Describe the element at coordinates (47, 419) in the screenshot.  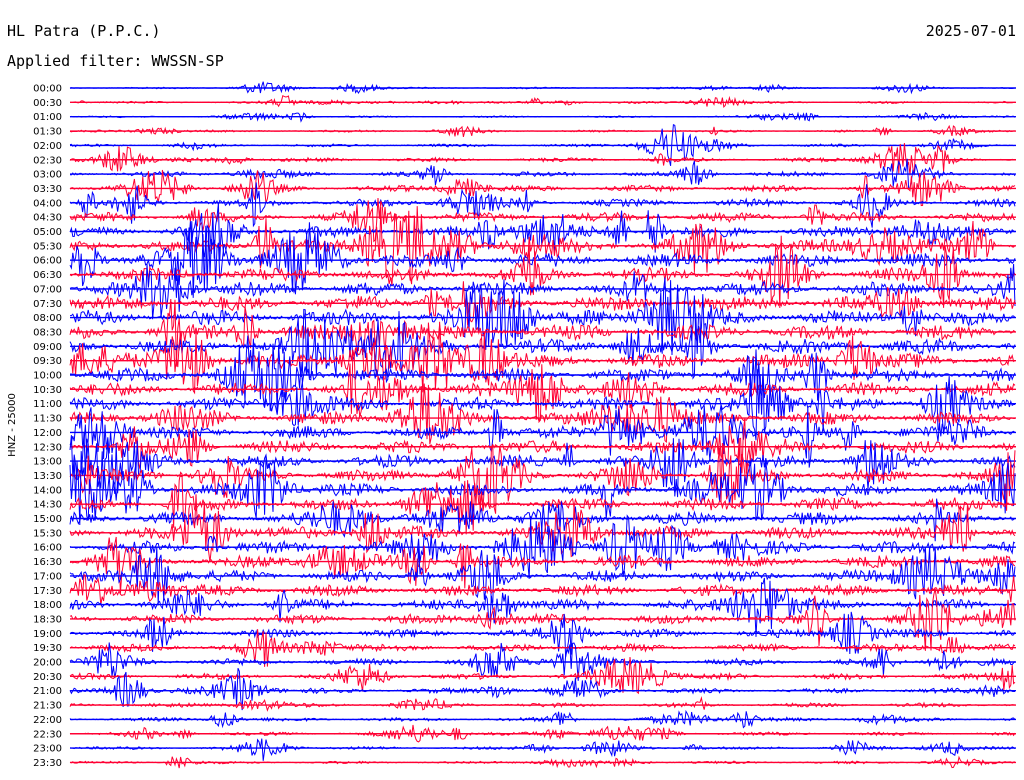
I see `row-tick-label: 11:30` at that location.